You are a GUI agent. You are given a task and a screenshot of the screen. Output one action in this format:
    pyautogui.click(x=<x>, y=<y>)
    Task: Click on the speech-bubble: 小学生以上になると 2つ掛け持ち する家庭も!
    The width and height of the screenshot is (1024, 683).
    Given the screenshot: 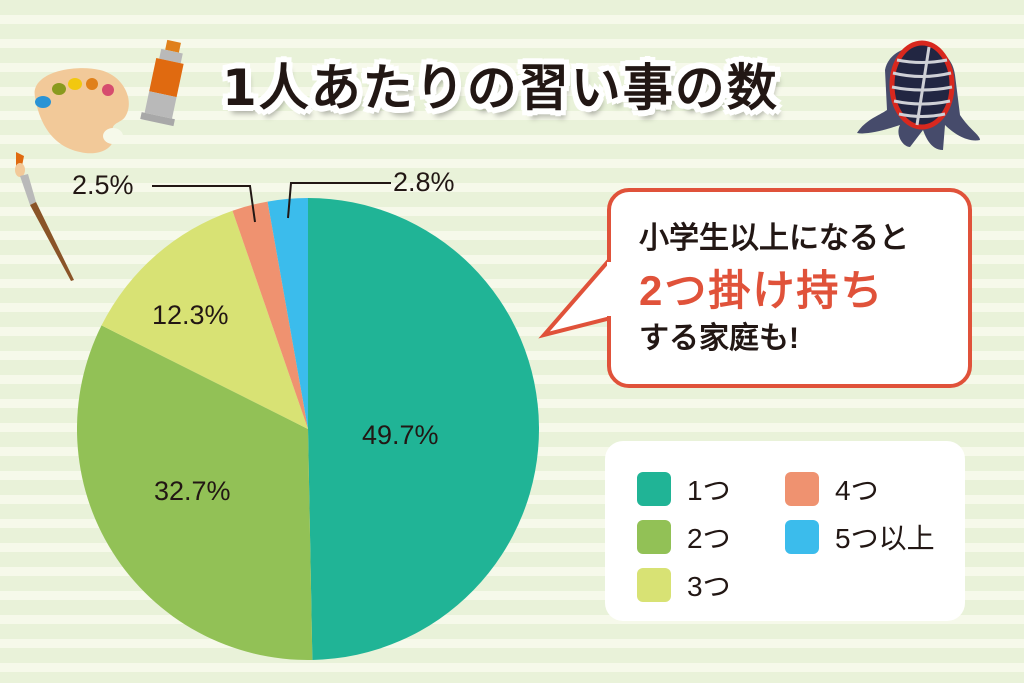 What is the action you would take?
    pyautogui.click(x=789, y=288)
    